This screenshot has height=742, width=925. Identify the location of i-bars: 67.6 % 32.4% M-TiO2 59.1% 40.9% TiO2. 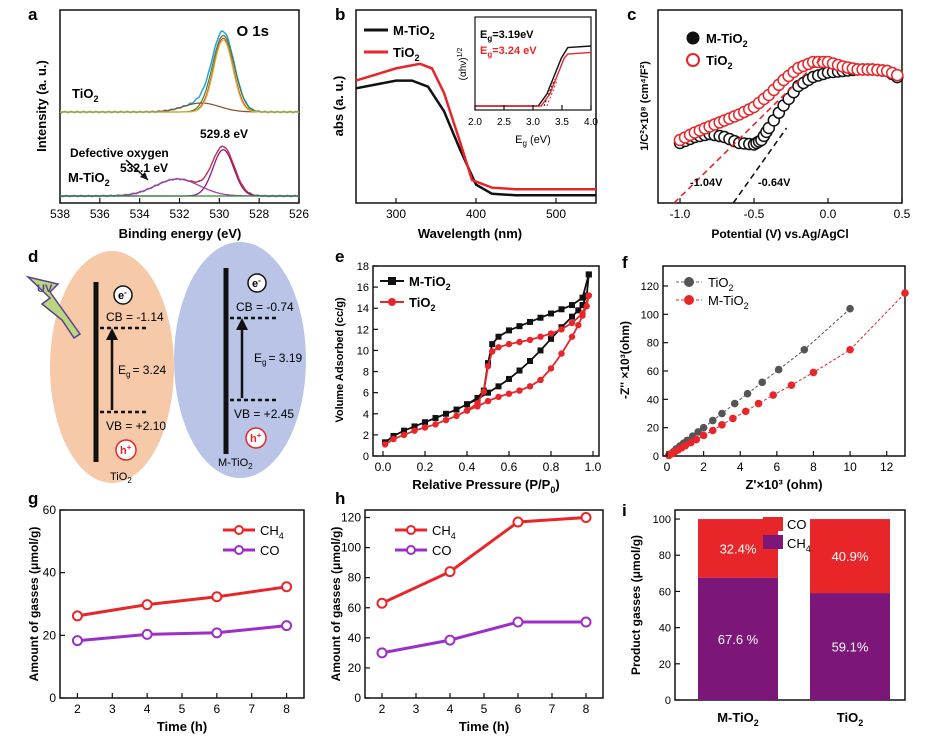
(794, 623).